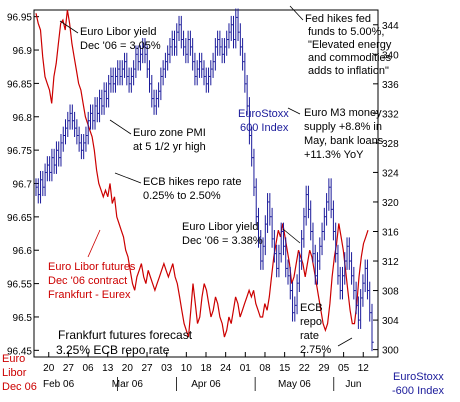 This screenshot has width=460, height=402. What do you see at coordinates (350, 58) in the screenshot?
I see `annotation-fed-line-4: and commodities` at bounding box center [350, 58].